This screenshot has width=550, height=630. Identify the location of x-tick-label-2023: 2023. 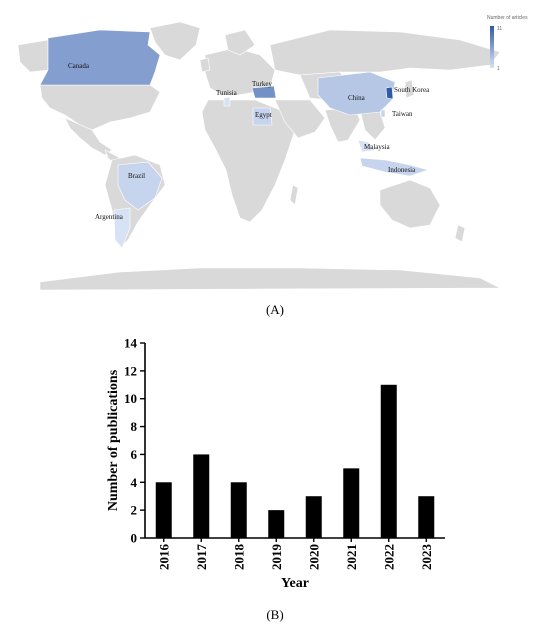
(426, 557).